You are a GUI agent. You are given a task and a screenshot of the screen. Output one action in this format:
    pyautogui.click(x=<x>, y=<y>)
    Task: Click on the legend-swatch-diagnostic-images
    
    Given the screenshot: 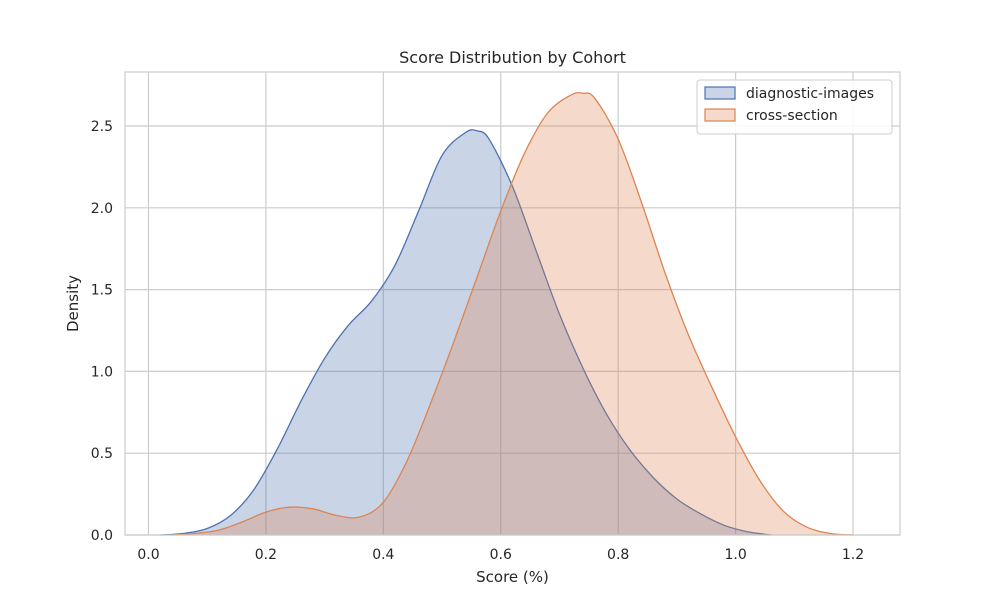 What is the action you would take?
    pyautogui.click(x=720, y=93)
    